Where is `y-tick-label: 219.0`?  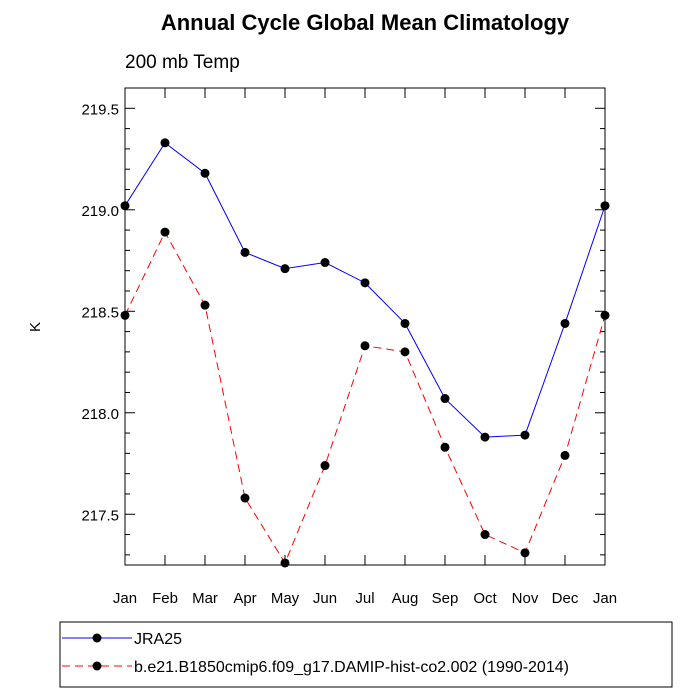 y-tick-label: 219.0 is located at coordinates (100, 211).